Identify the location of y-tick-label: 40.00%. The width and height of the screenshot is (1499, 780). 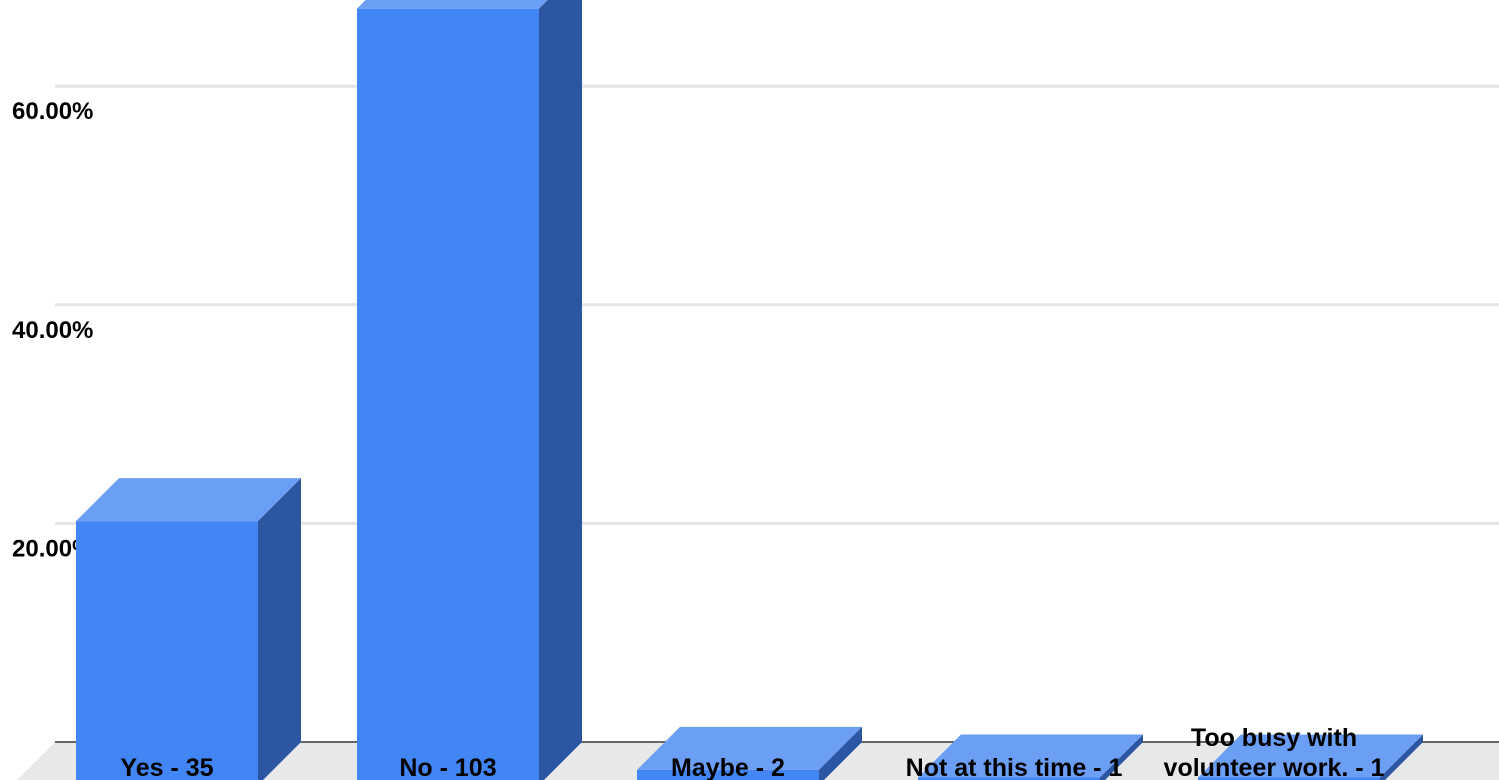
(52, 330).